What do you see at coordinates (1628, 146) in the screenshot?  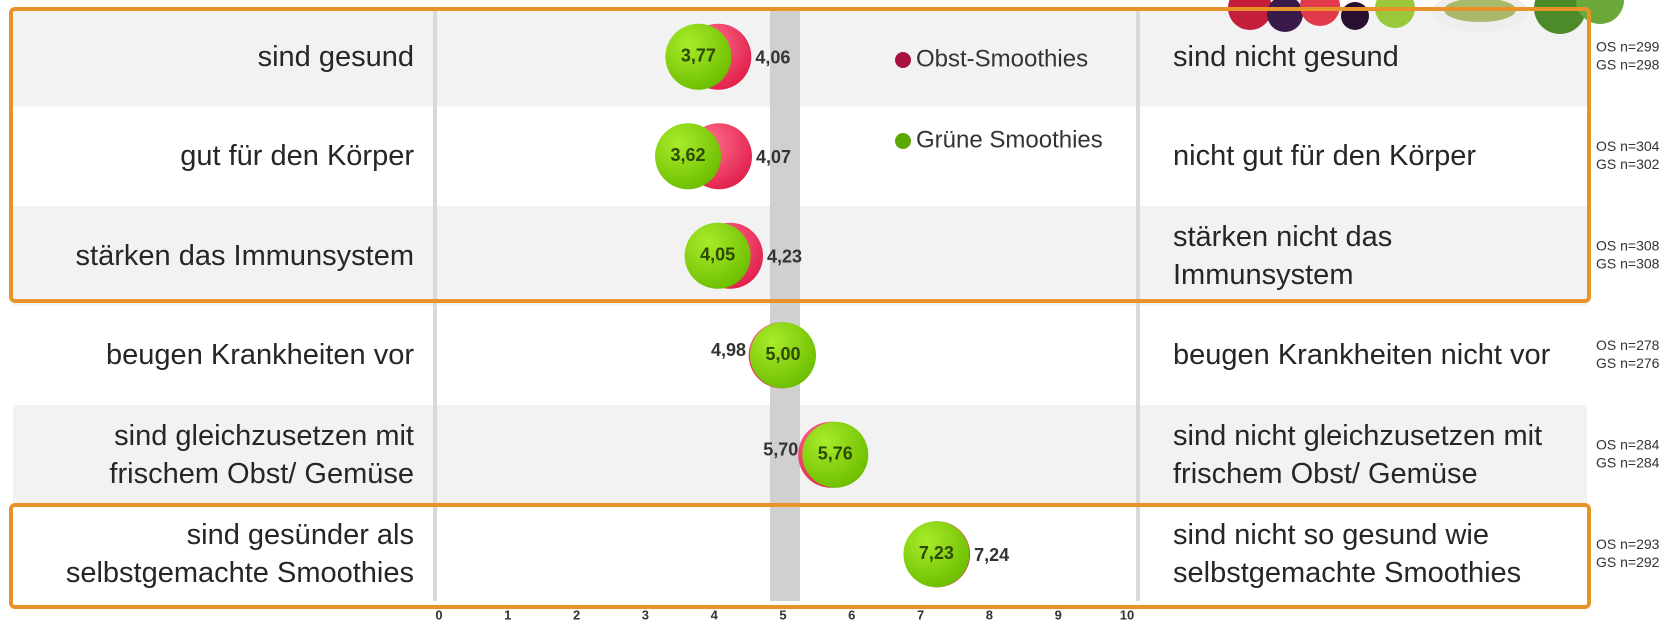 I see `sample-size: OS n=304` at bounding box center [1628, 146].